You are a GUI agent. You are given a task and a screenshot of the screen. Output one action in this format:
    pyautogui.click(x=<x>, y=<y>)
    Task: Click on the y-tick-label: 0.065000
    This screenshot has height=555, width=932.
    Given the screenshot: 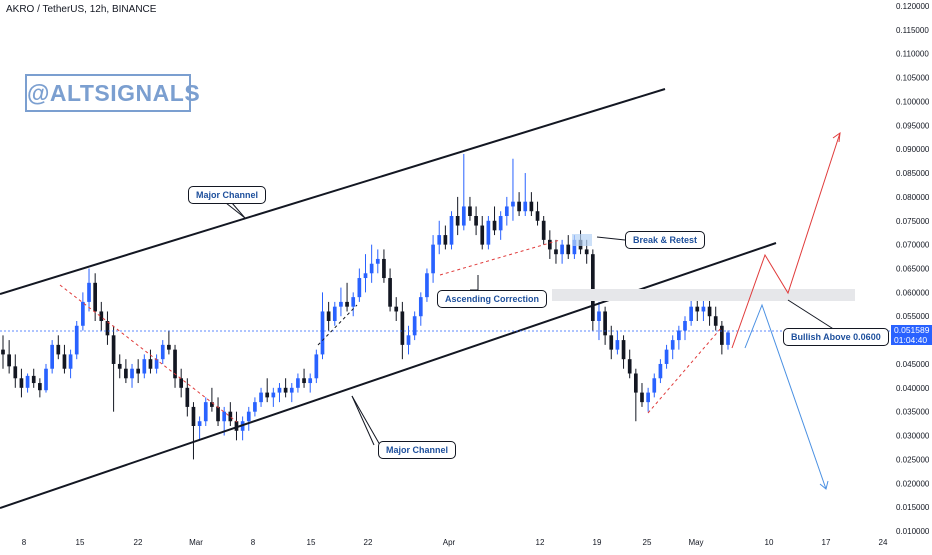 What is the action you would take?
    pyautogui.click(x=913, y=269)
    